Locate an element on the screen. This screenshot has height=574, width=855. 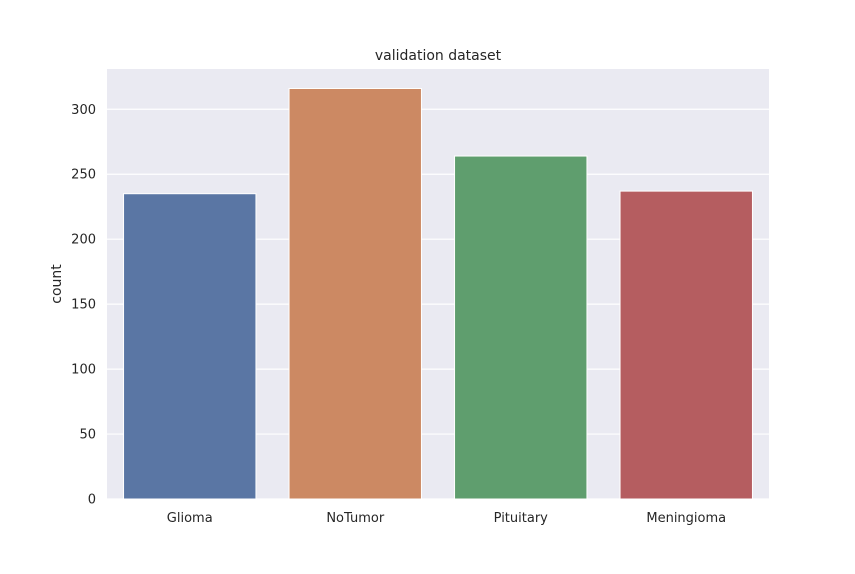
y-tick-label: 150 is located at coordinates (83, 305).